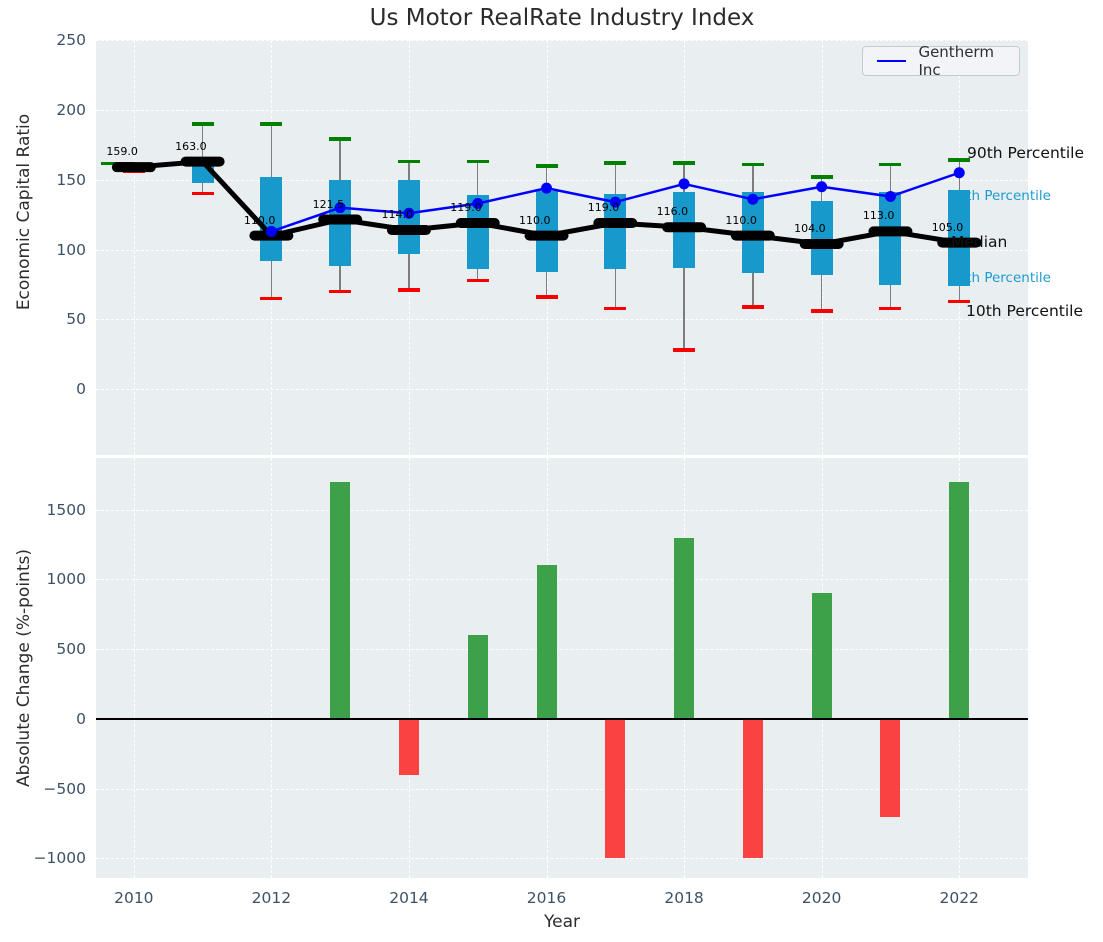 This screenshot has height=942, width=1103. I want to click on xtick-2016: 2016, so click(546, 898).